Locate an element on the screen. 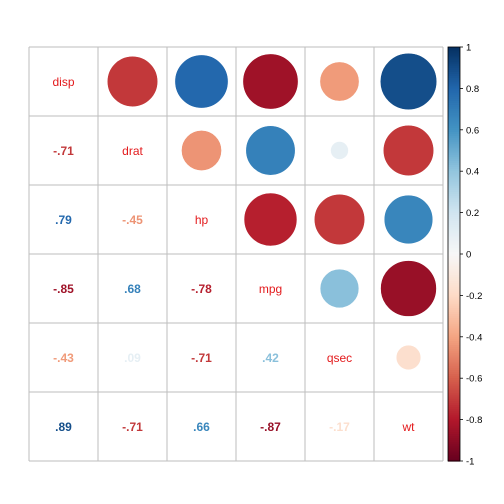  corr-value-wt-drat: -.71 is located at coordinates (132, 427).